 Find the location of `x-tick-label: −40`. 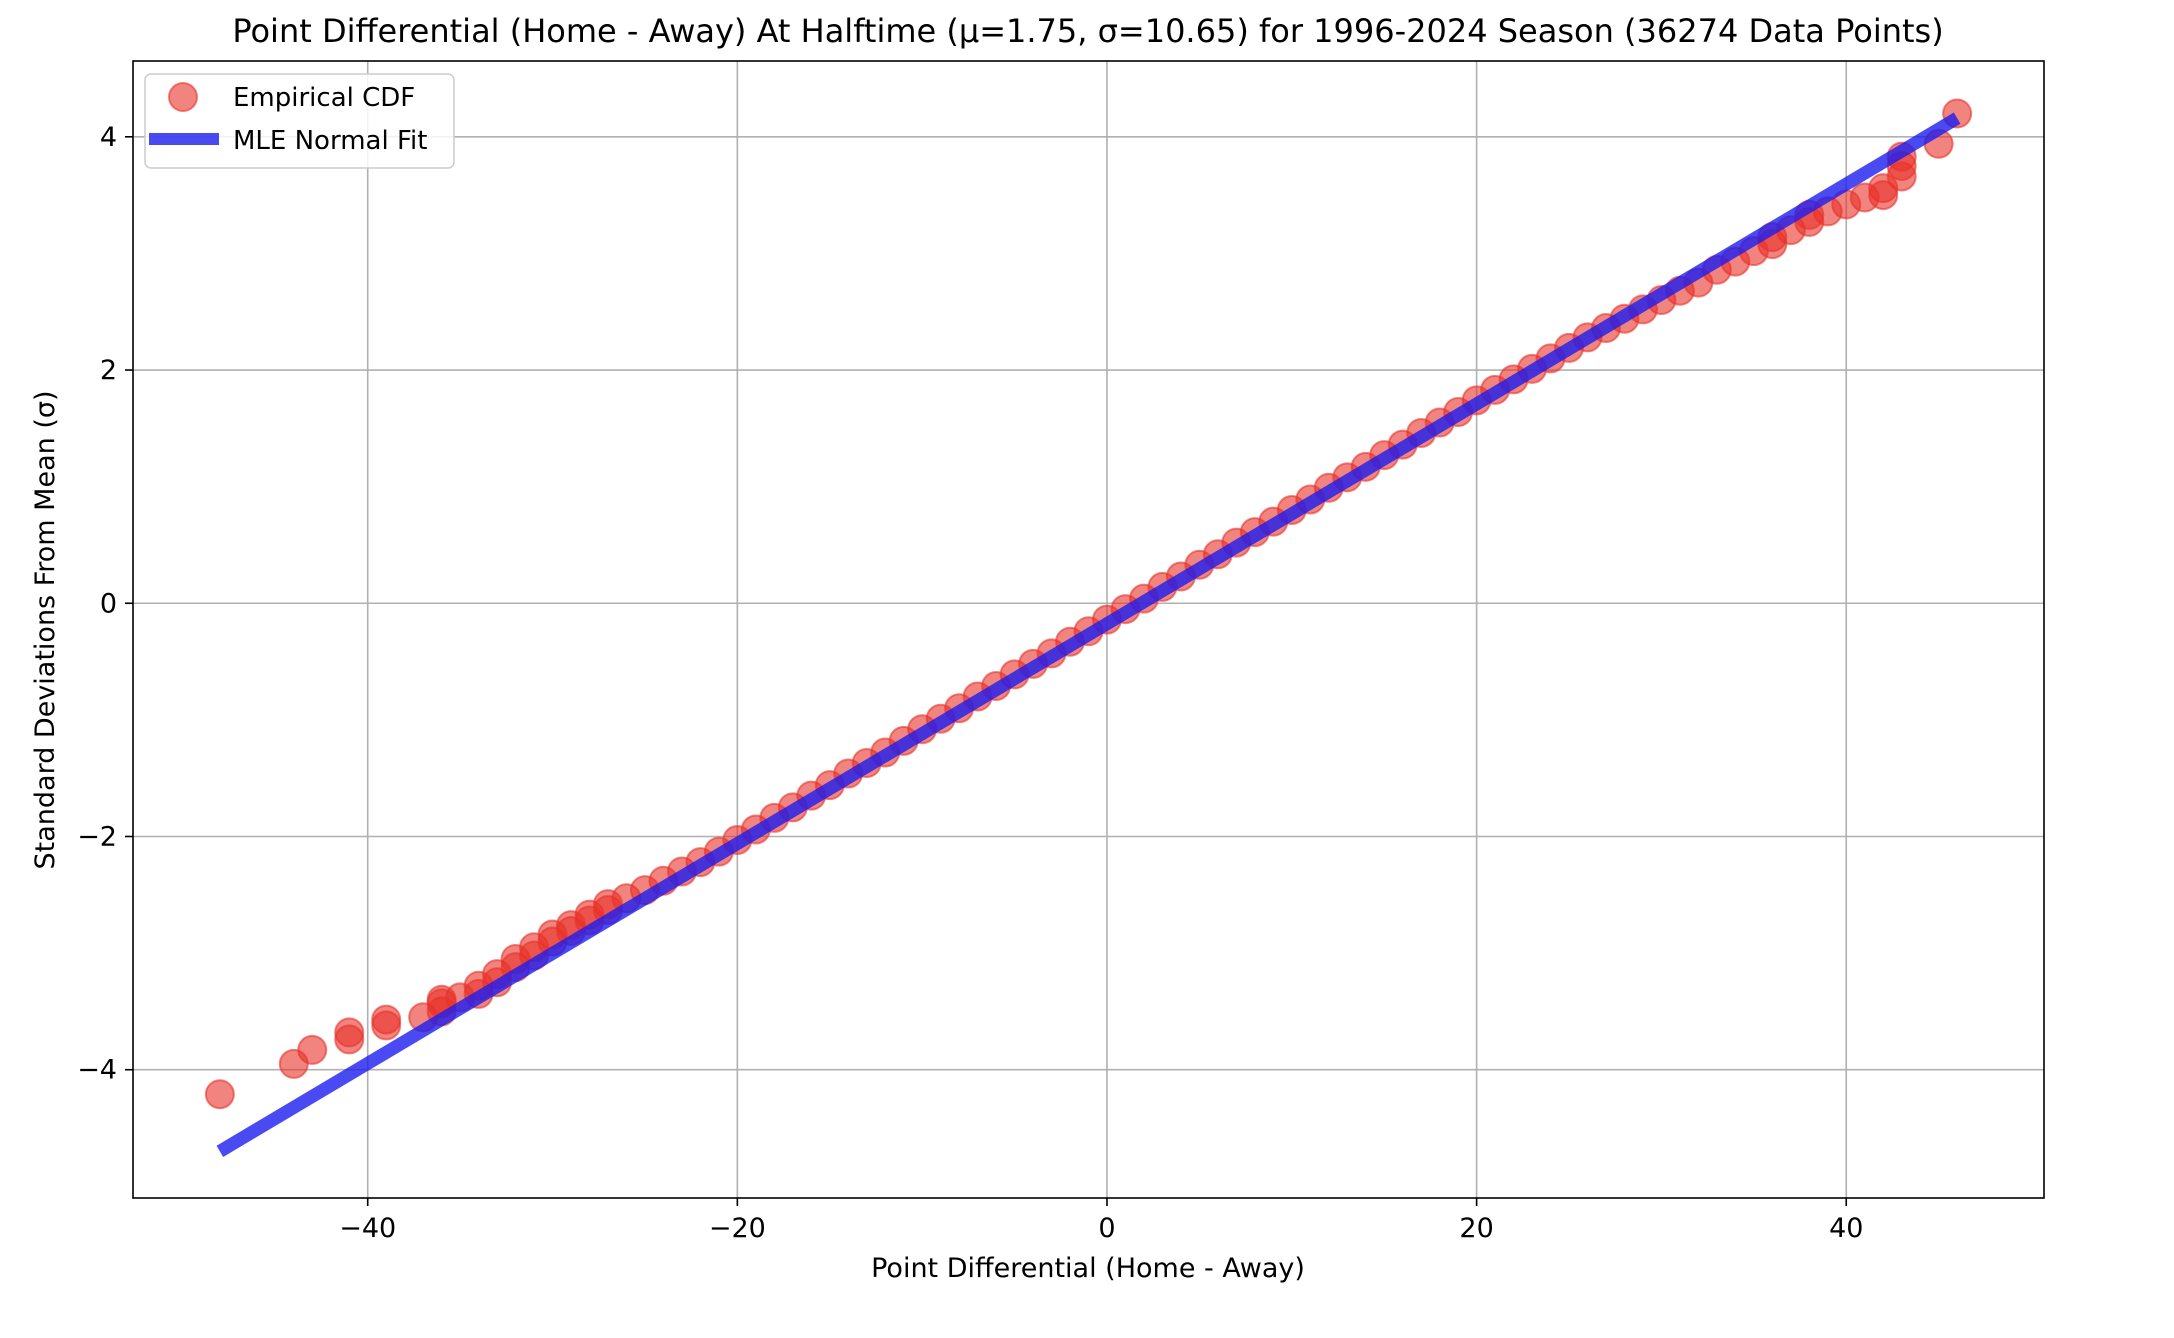

x-tick-label: −40 is located at coordinates (367, 1228).